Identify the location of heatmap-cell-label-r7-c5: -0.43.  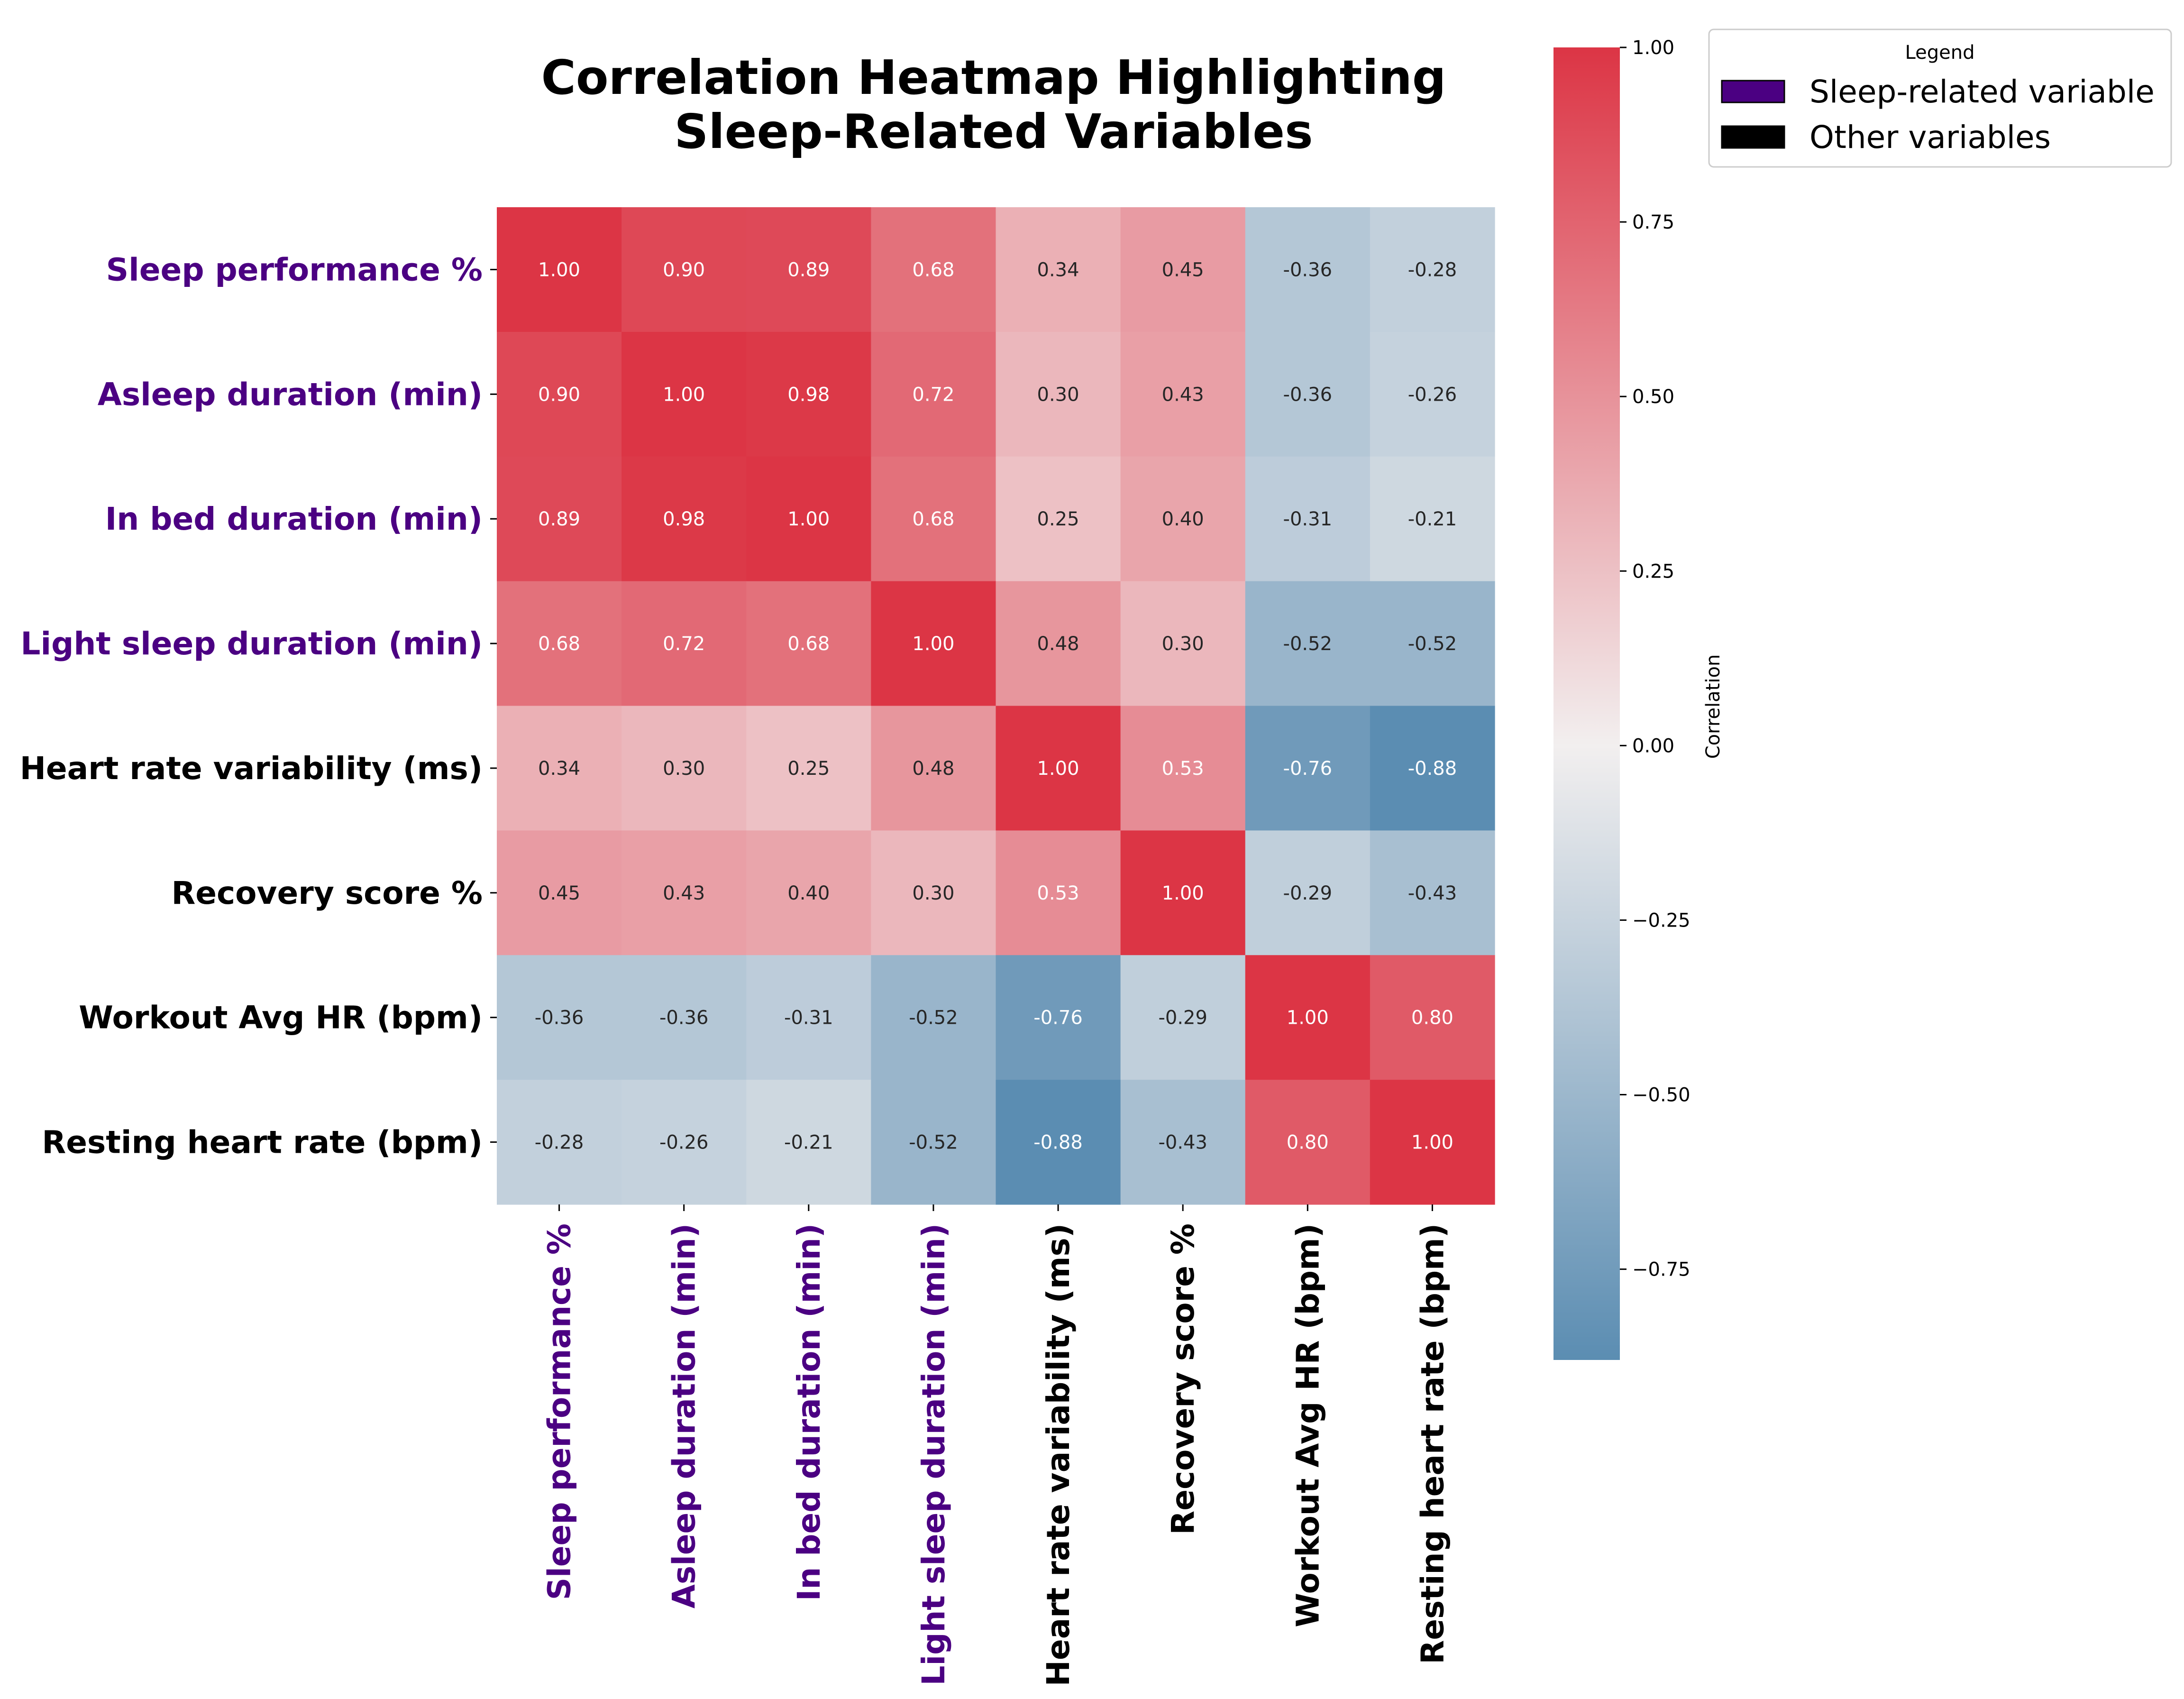
(1182, 1143).